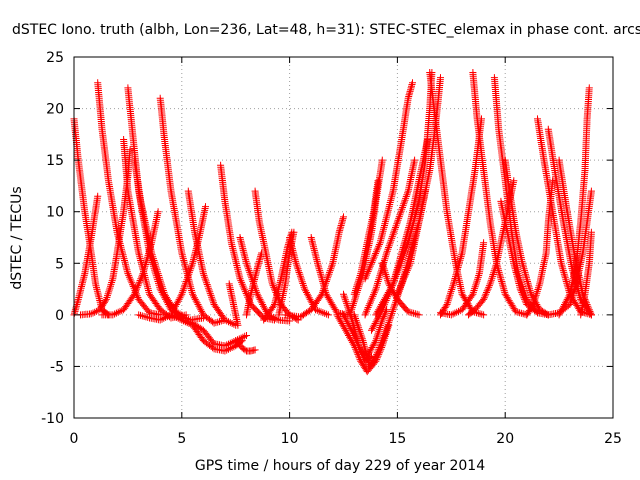  Describe the element at coordinates (505, 439) in the screenshot. I see `x-tick-label: 20` at that location.